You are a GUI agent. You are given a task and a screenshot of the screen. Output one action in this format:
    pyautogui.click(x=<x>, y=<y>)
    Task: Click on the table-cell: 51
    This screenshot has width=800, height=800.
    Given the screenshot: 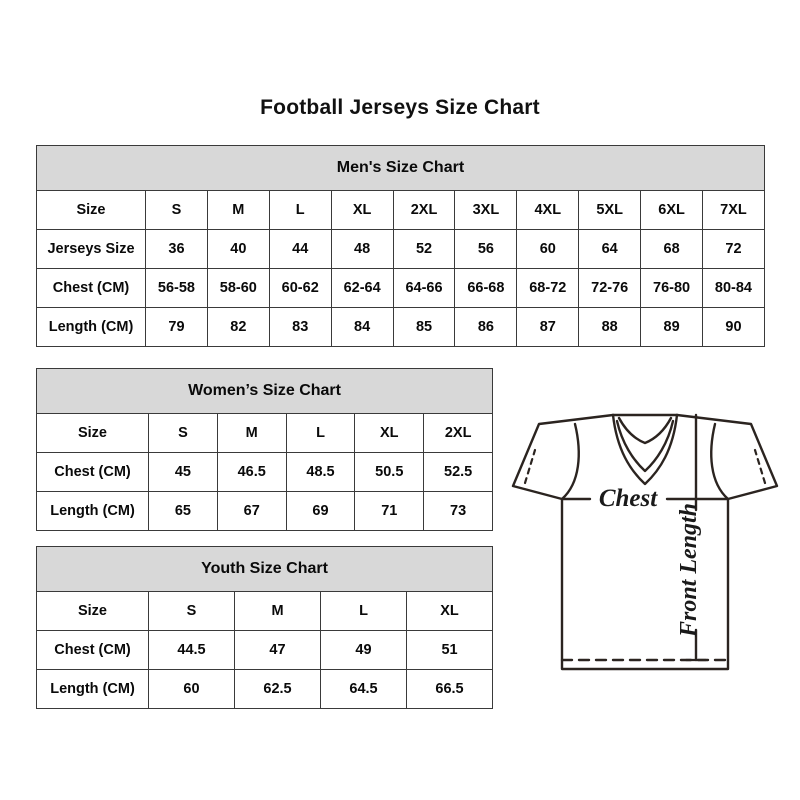 What is the action you would take?
    pyautogui.click(x=449, y=650)
    